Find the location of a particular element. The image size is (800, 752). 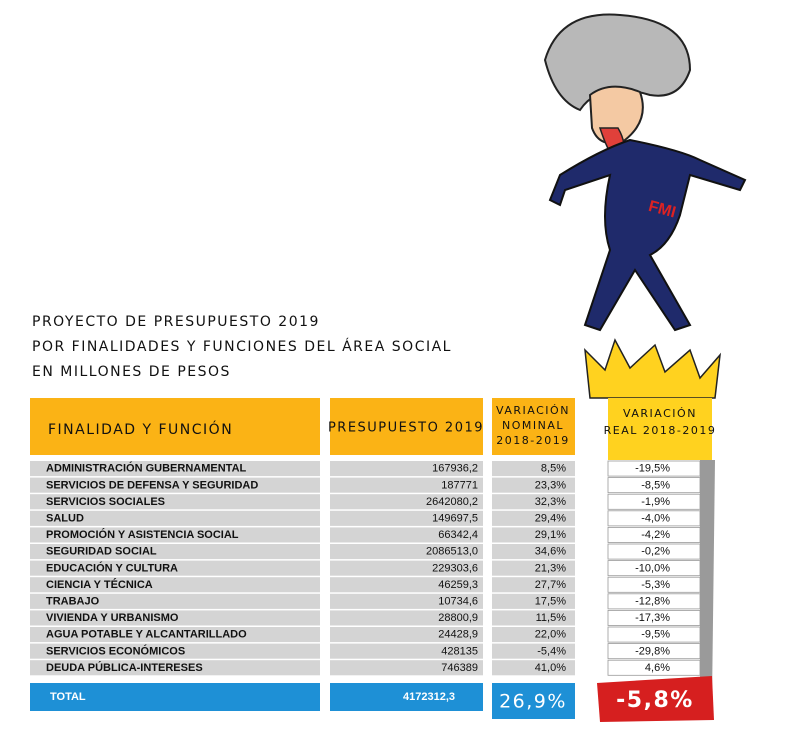

real-value: -10,0% is located at coordinates (652, 568).